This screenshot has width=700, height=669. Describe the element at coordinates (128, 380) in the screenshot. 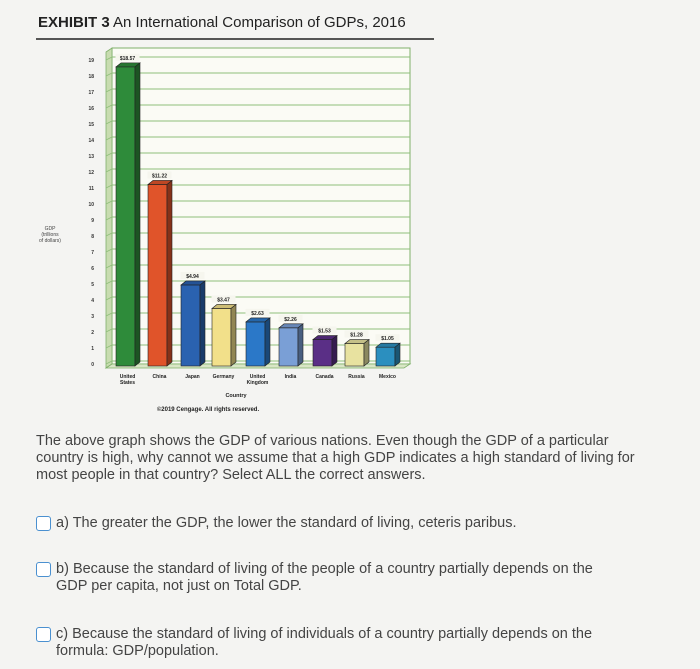

I see `x-tick-label: United States` at that location.